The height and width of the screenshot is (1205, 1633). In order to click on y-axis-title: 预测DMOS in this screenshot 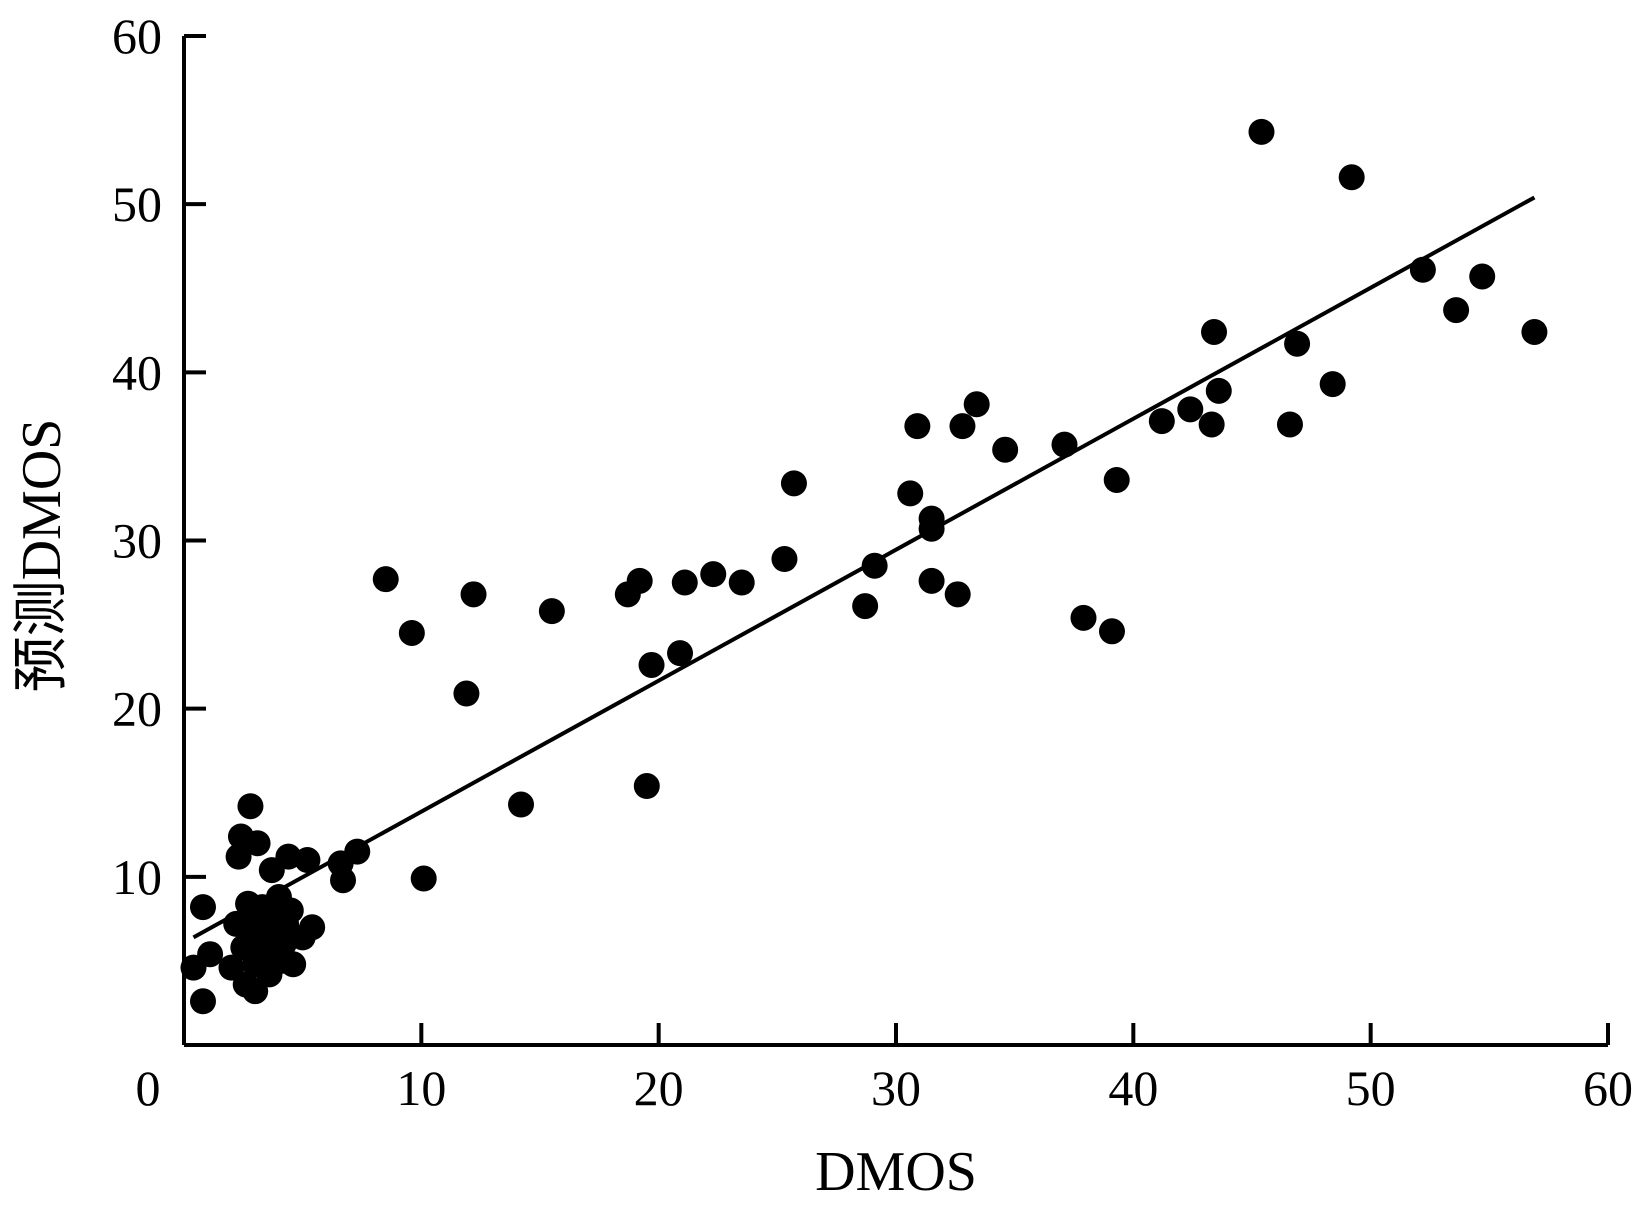, I will do `click(42, 556)`.